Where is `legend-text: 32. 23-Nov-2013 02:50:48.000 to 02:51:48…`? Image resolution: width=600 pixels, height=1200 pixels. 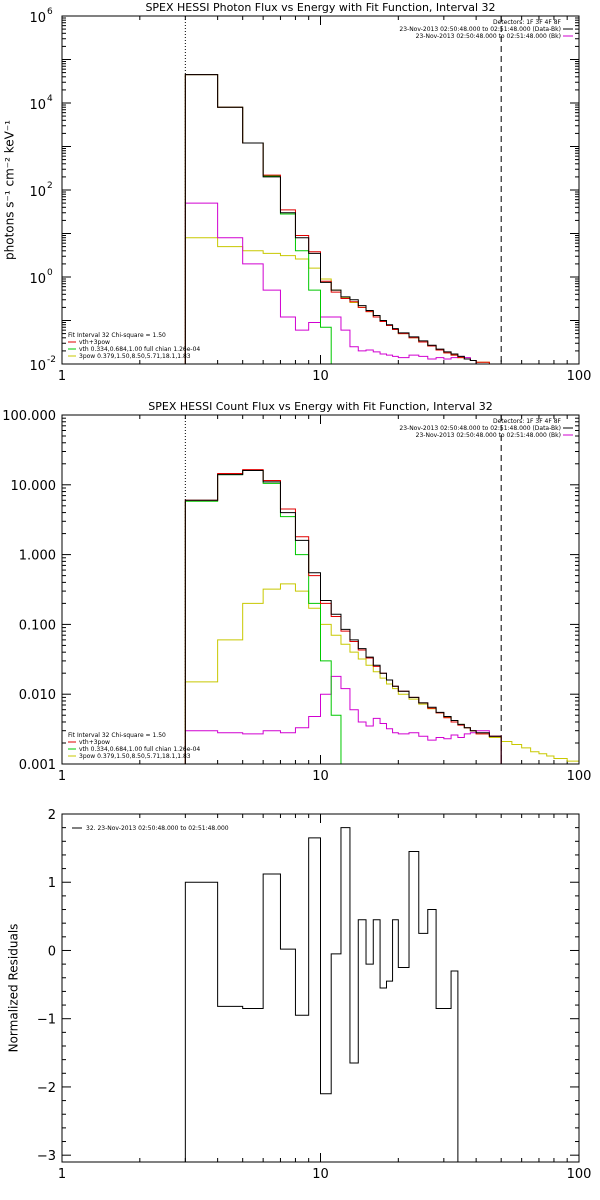
legend-text: 32. 23-Nov-2013 02:50:48.000 to 02:51:48… is located at coordinates (157, 828).